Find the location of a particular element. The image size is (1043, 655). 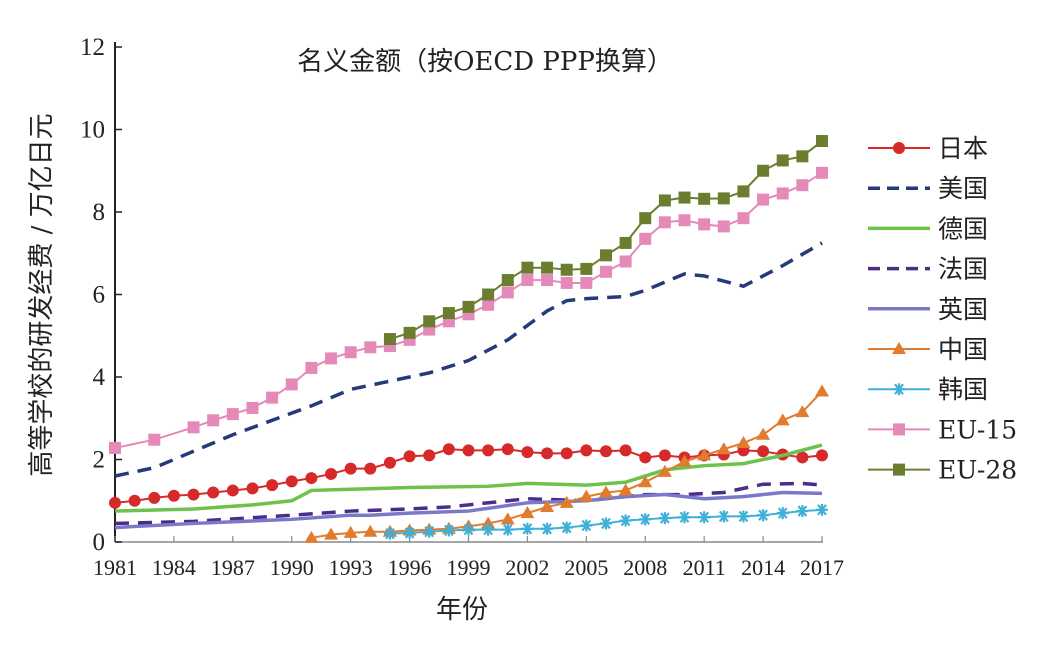

x-tick-label: 2008 is located at coordinates (645, 567).